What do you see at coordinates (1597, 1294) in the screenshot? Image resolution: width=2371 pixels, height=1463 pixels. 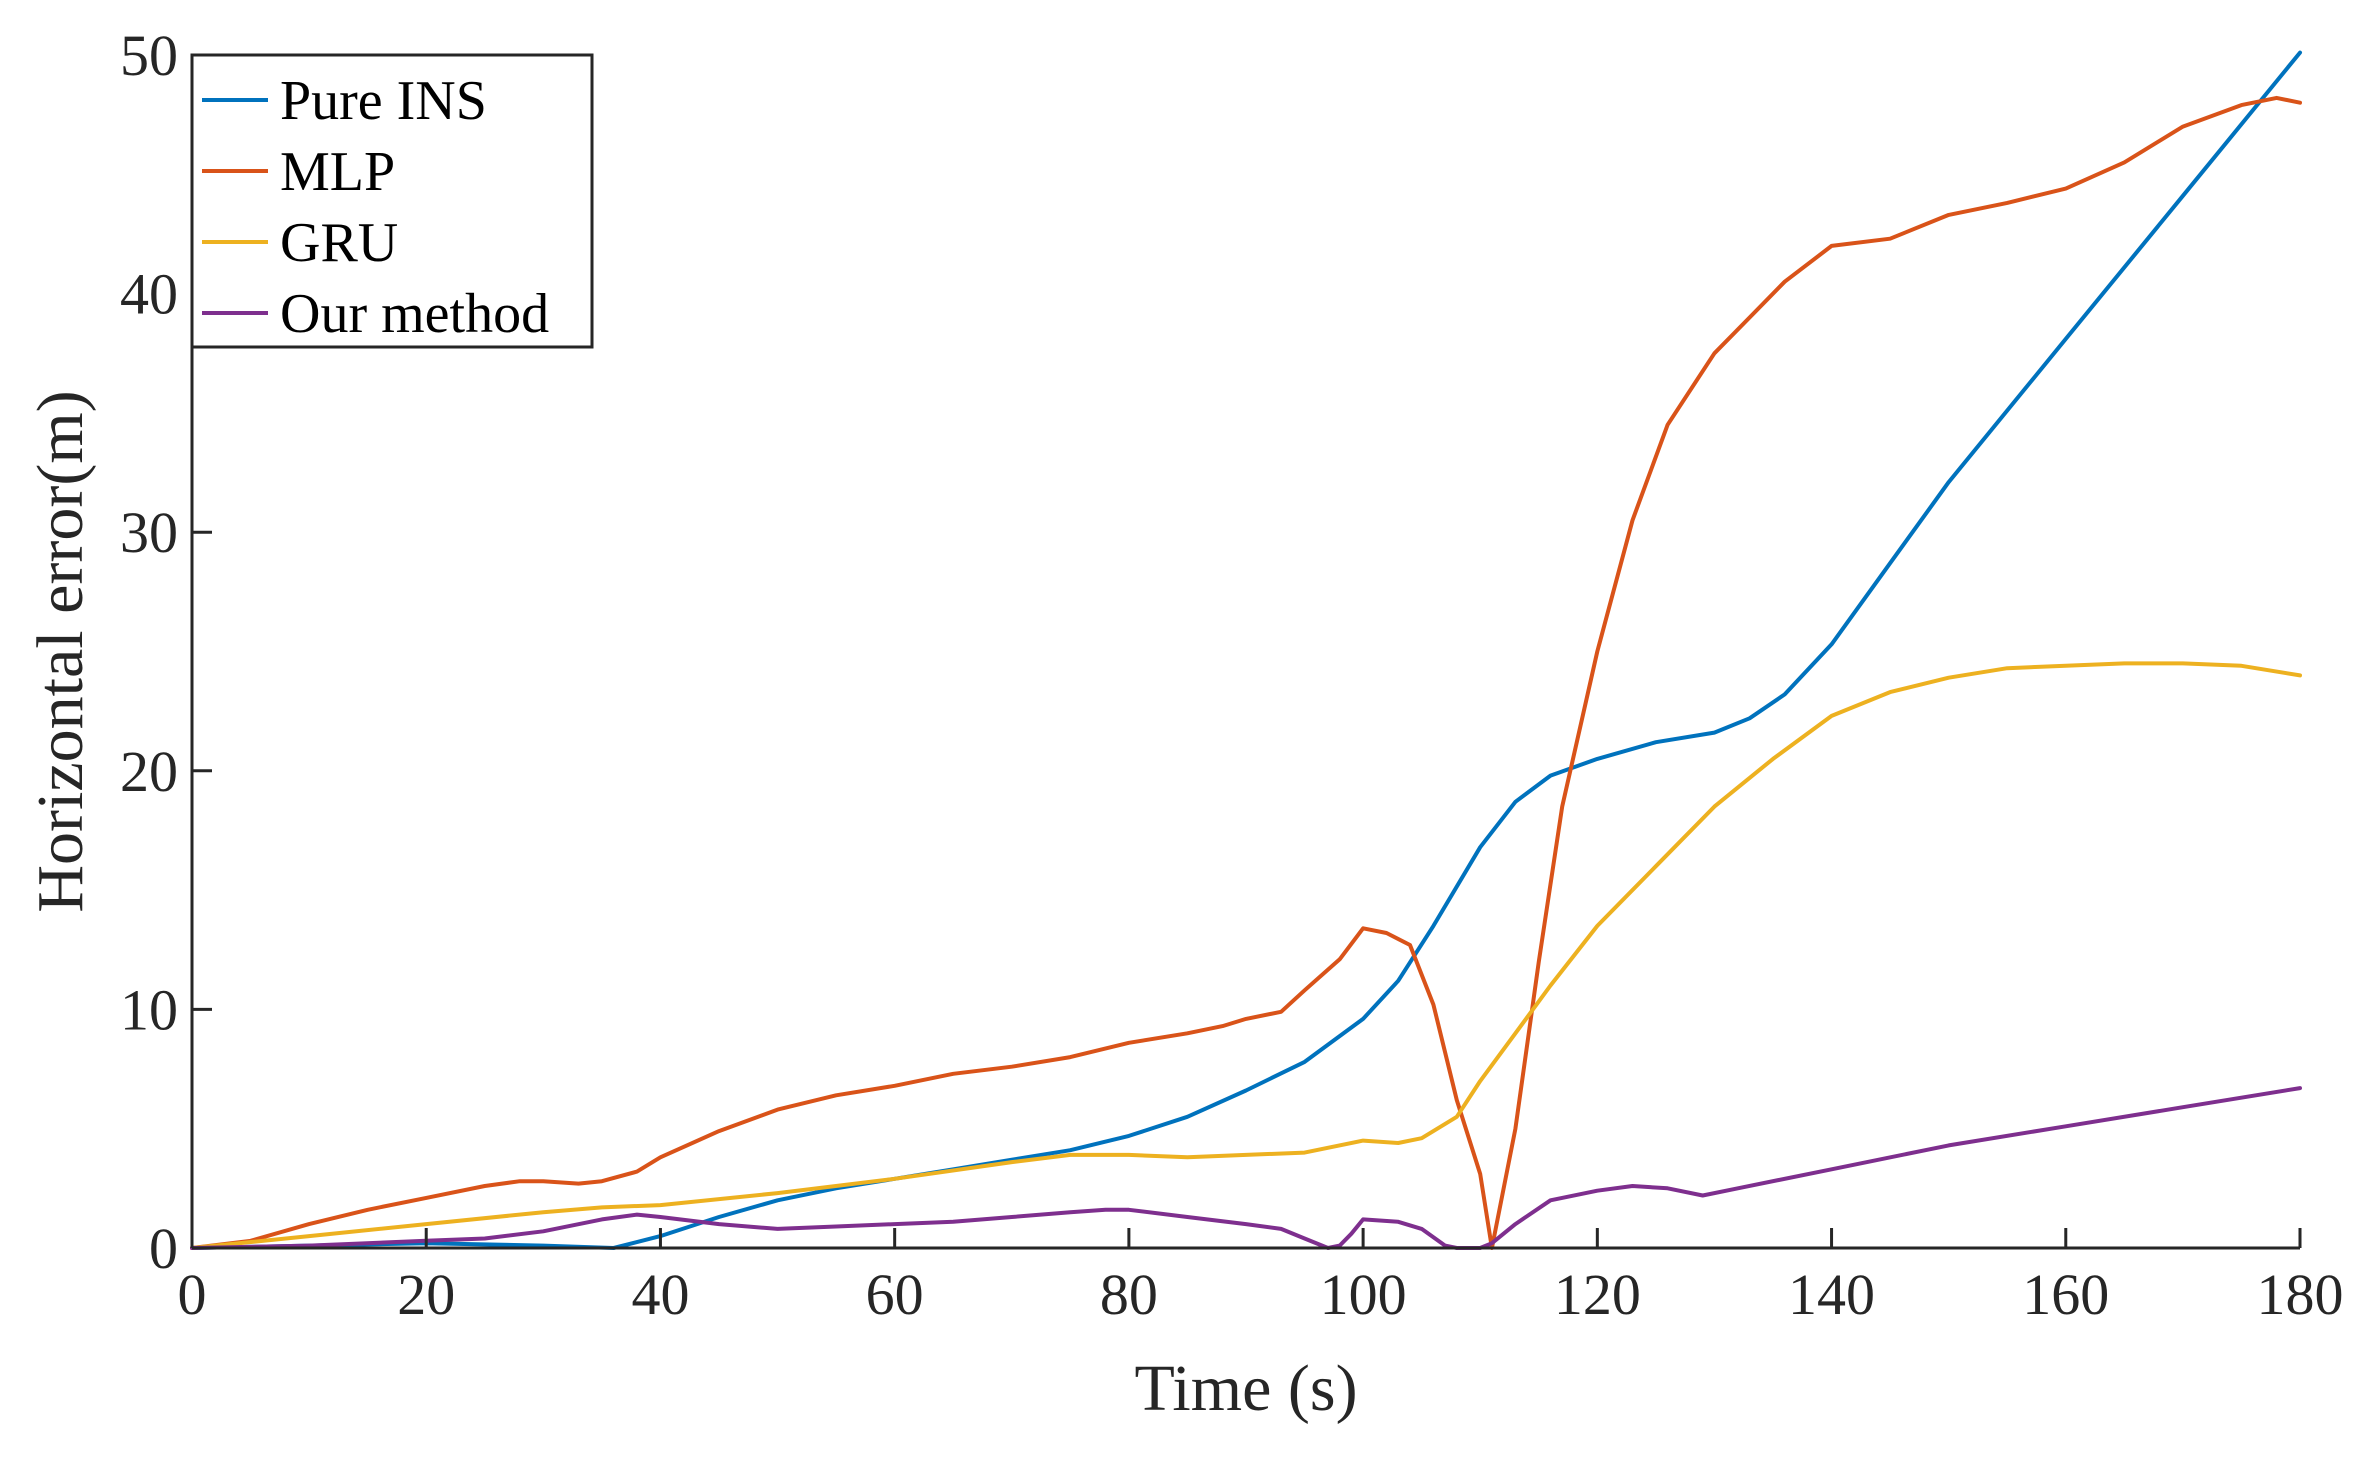 I see `x-tick-label: 120` at bounding box center [1597, 1294].